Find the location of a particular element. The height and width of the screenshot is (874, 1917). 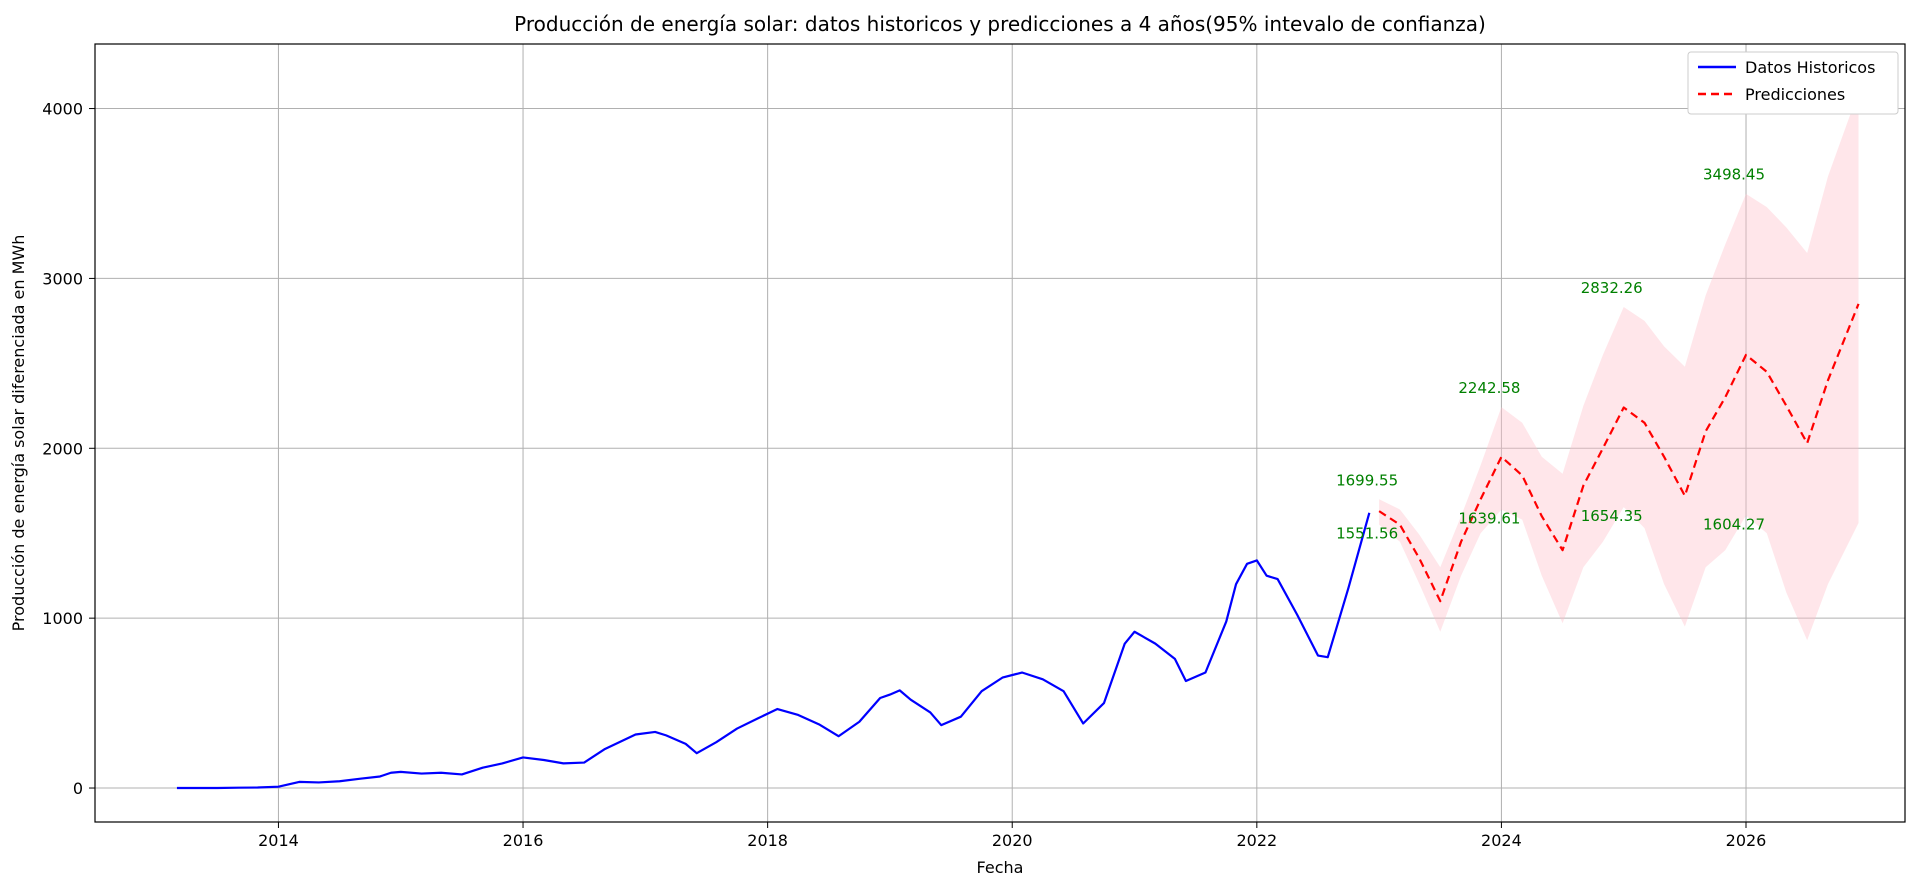

x-axis-ticks: 2014 2016 2018 2020 2022 2024 2026 is located at coordinates (1012, 836).